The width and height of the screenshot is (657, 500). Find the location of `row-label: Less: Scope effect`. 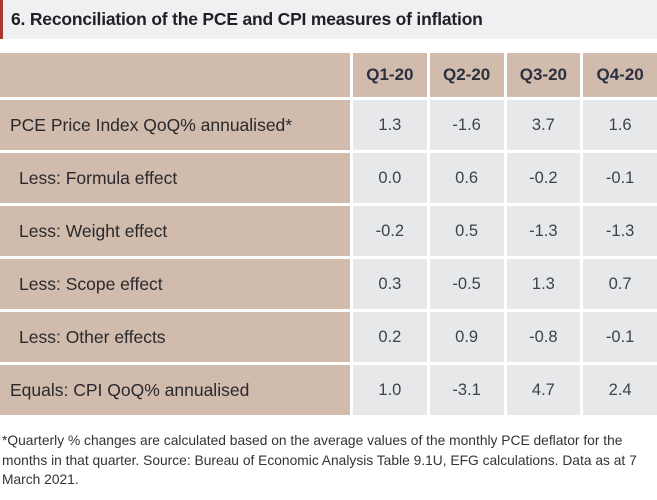

row-label: Less: Scope effect is located at coordinates (175, 284).